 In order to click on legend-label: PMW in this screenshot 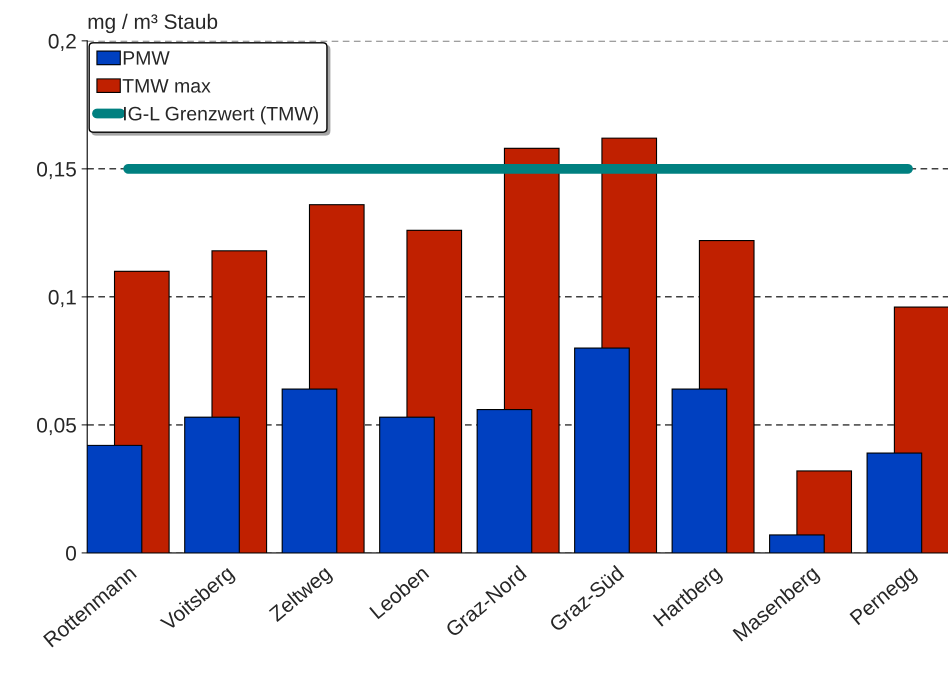, I will do `click(147, 58)`.